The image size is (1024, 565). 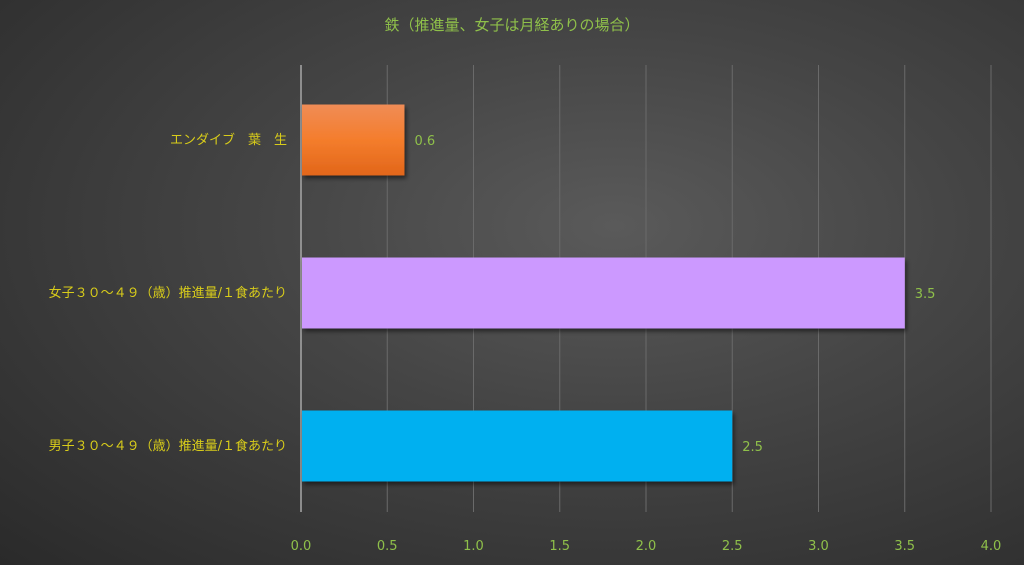 What do you see at coordinates (904, 546) in the screenshot?
I see `x-tick-label: 3.5` at bounding box center [904, 546].